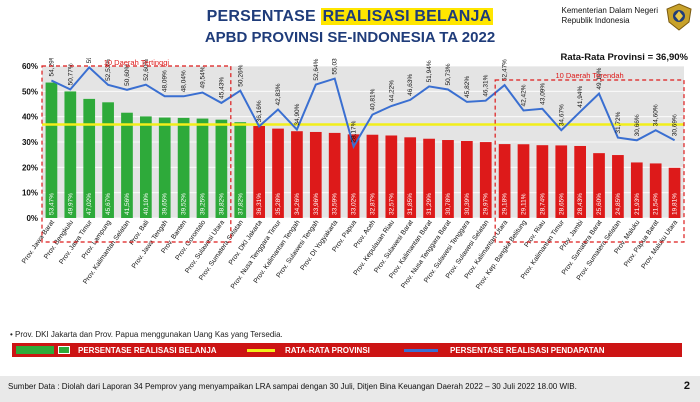 Image resolution: width=700 pixels, height=402 pixels. Describe the element at coordinates (350, 37) in the screenshot. I see `chart-subtitle: APBD PROVINSI SE-INDONESIA TA 2022` at that location.